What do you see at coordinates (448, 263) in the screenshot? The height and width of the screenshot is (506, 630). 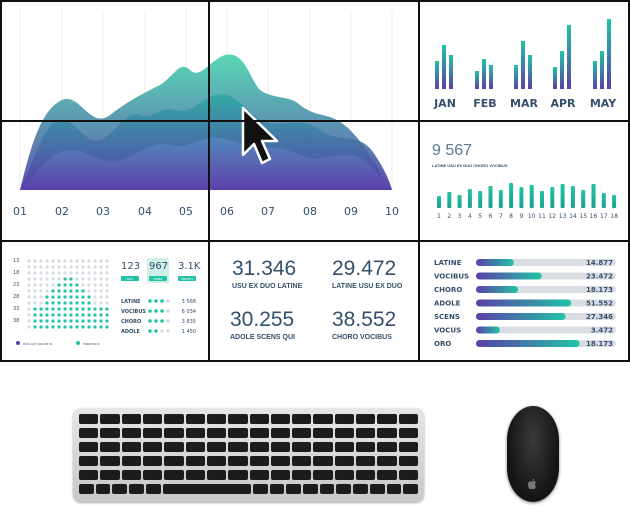 I see `progress-label: LATINE` at bounding box center [448, 263].